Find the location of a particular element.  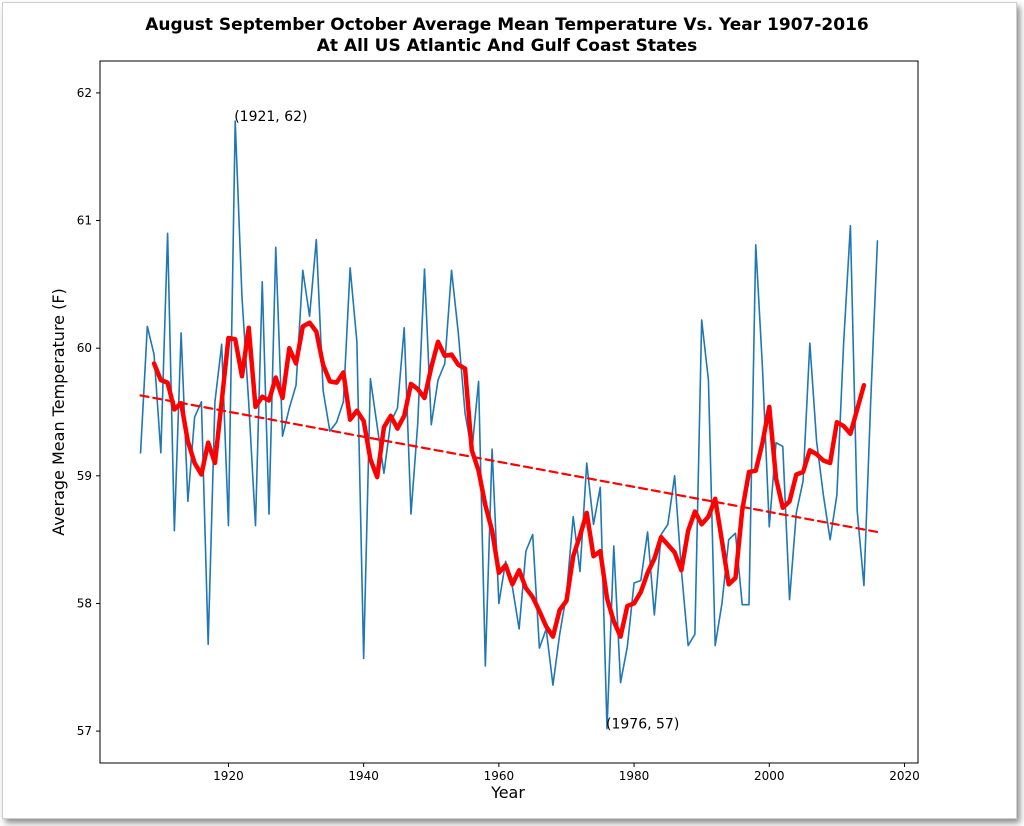

y-tick-label: 58 is located at coordinates (84, 603).